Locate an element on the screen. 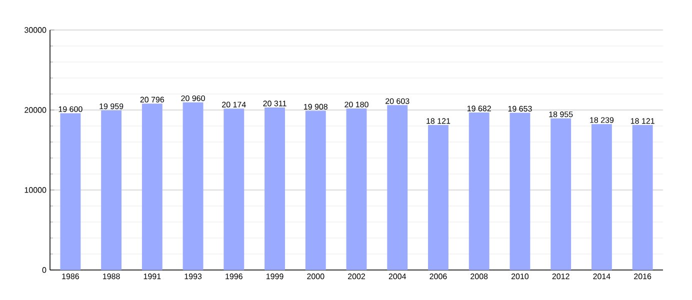 This screenshot has width=692, height=300. x-tick-label: 1999 is located at coordinates (275, 277).